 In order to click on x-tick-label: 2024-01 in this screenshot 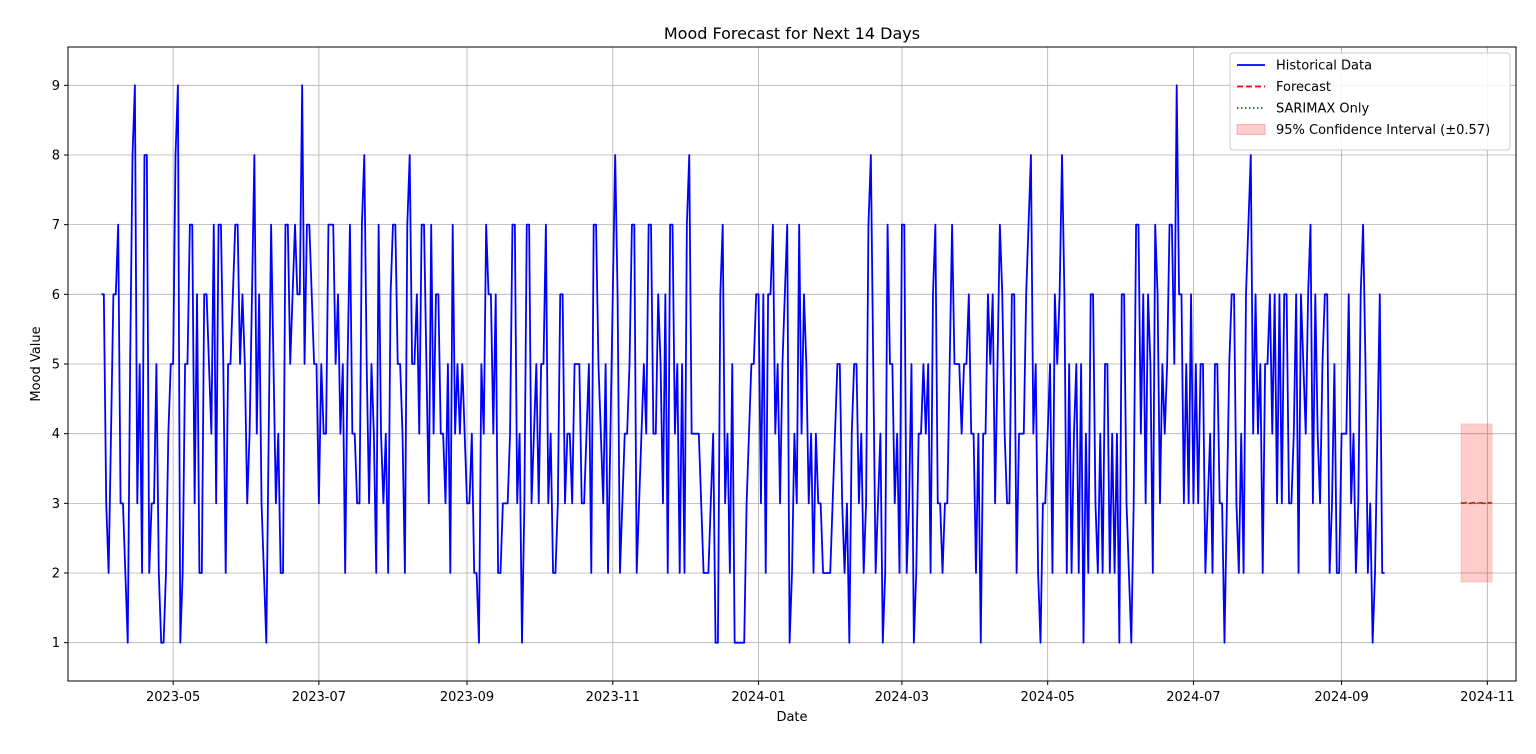, I will do `click(758, 697)`.